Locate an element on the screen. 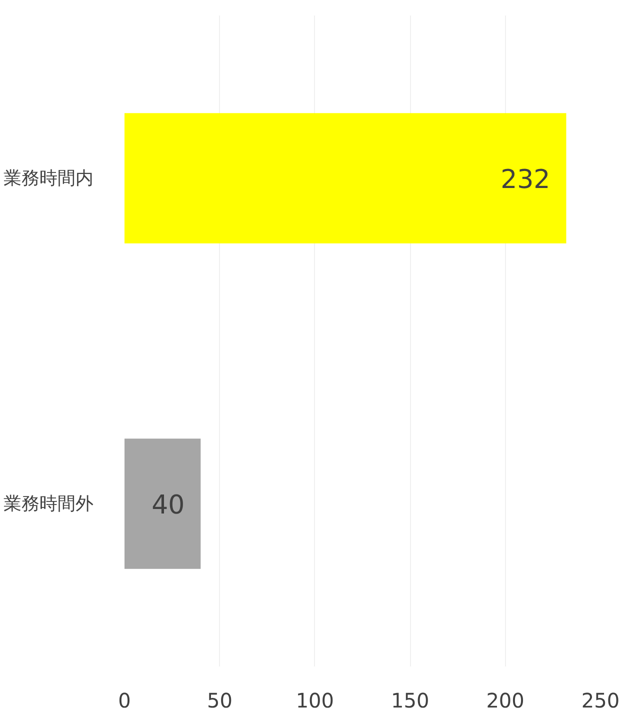 The image size is (622, 710). x-tick-label: 50 is located at coordinates (219, 699).